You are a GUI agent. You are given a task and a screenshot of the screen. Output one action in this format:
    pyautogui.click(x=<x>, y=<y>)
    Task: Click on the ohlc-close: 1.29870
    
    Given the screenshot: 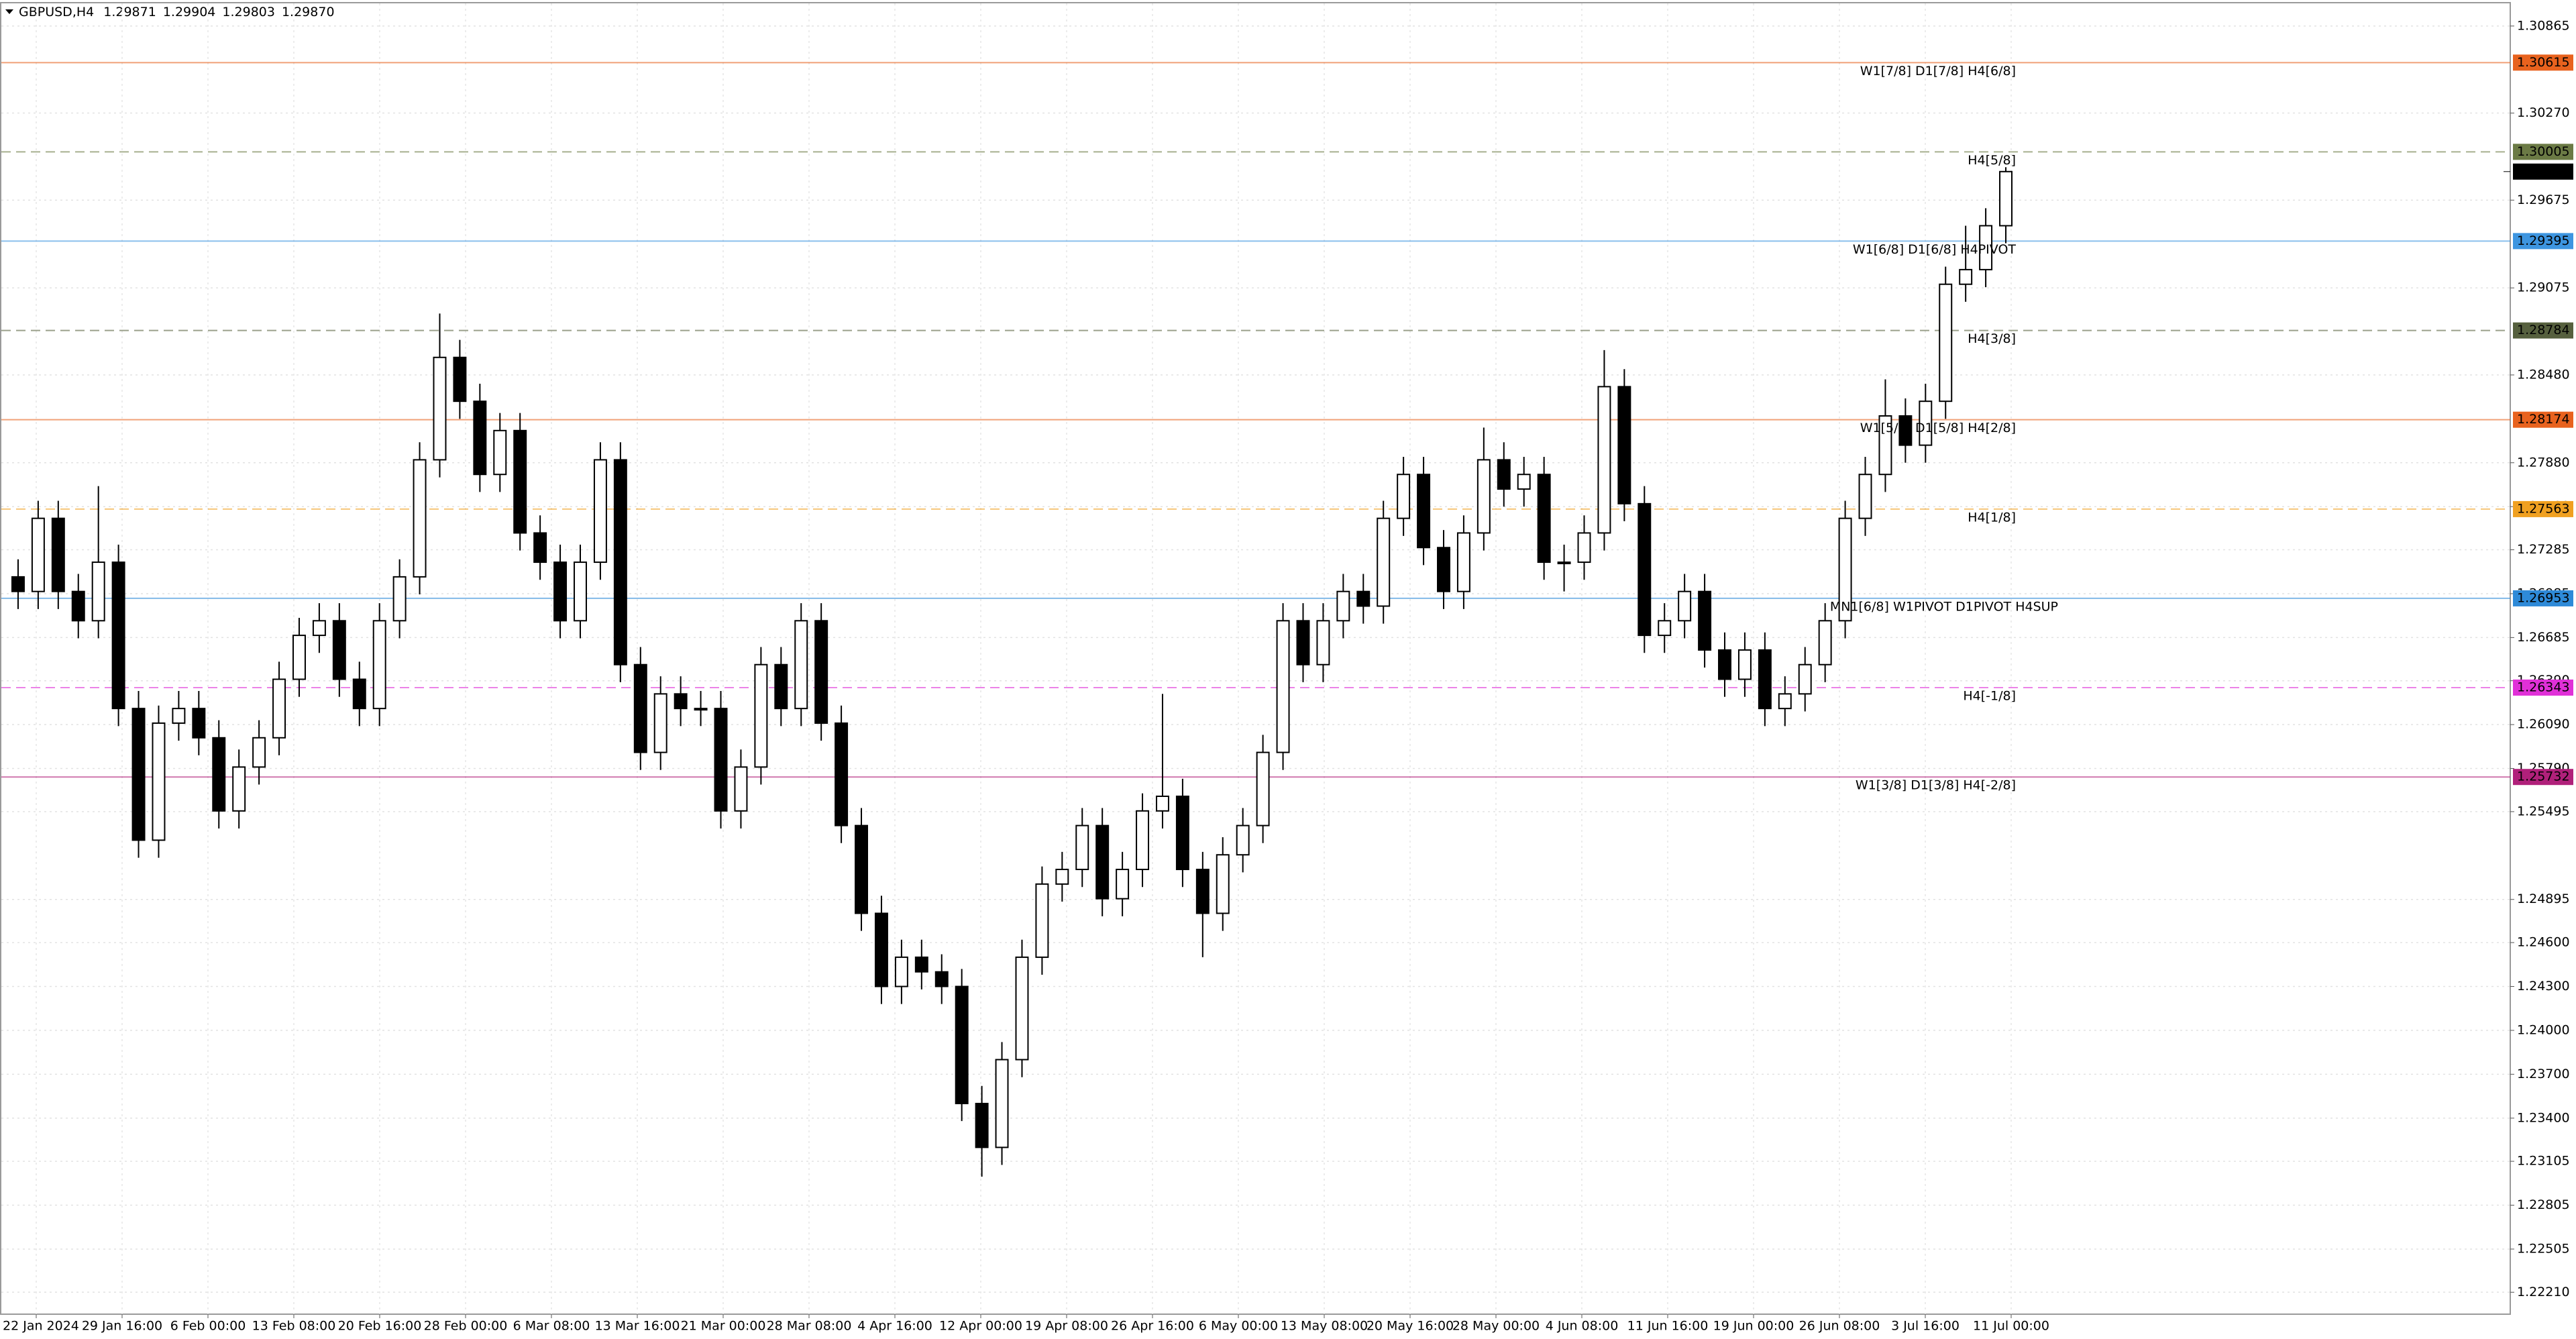 What is the action you would take?
    pyautogui.click(x=308, y=12)
    